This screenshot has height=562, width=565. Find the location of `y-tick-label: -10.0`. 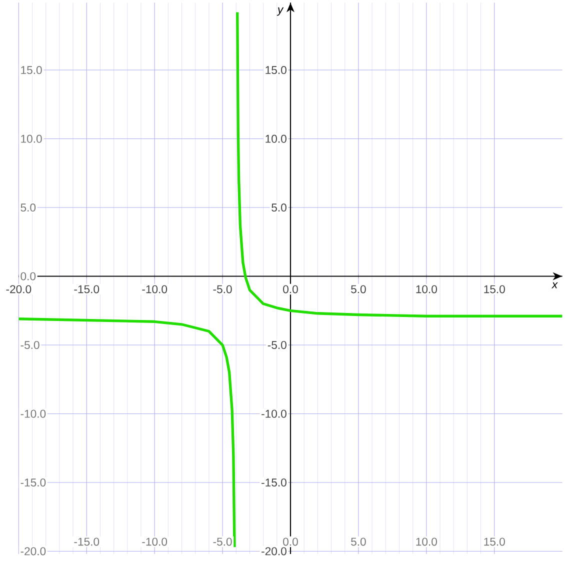

y-tick-label: -10.0 is located at coordinates (274, 414).